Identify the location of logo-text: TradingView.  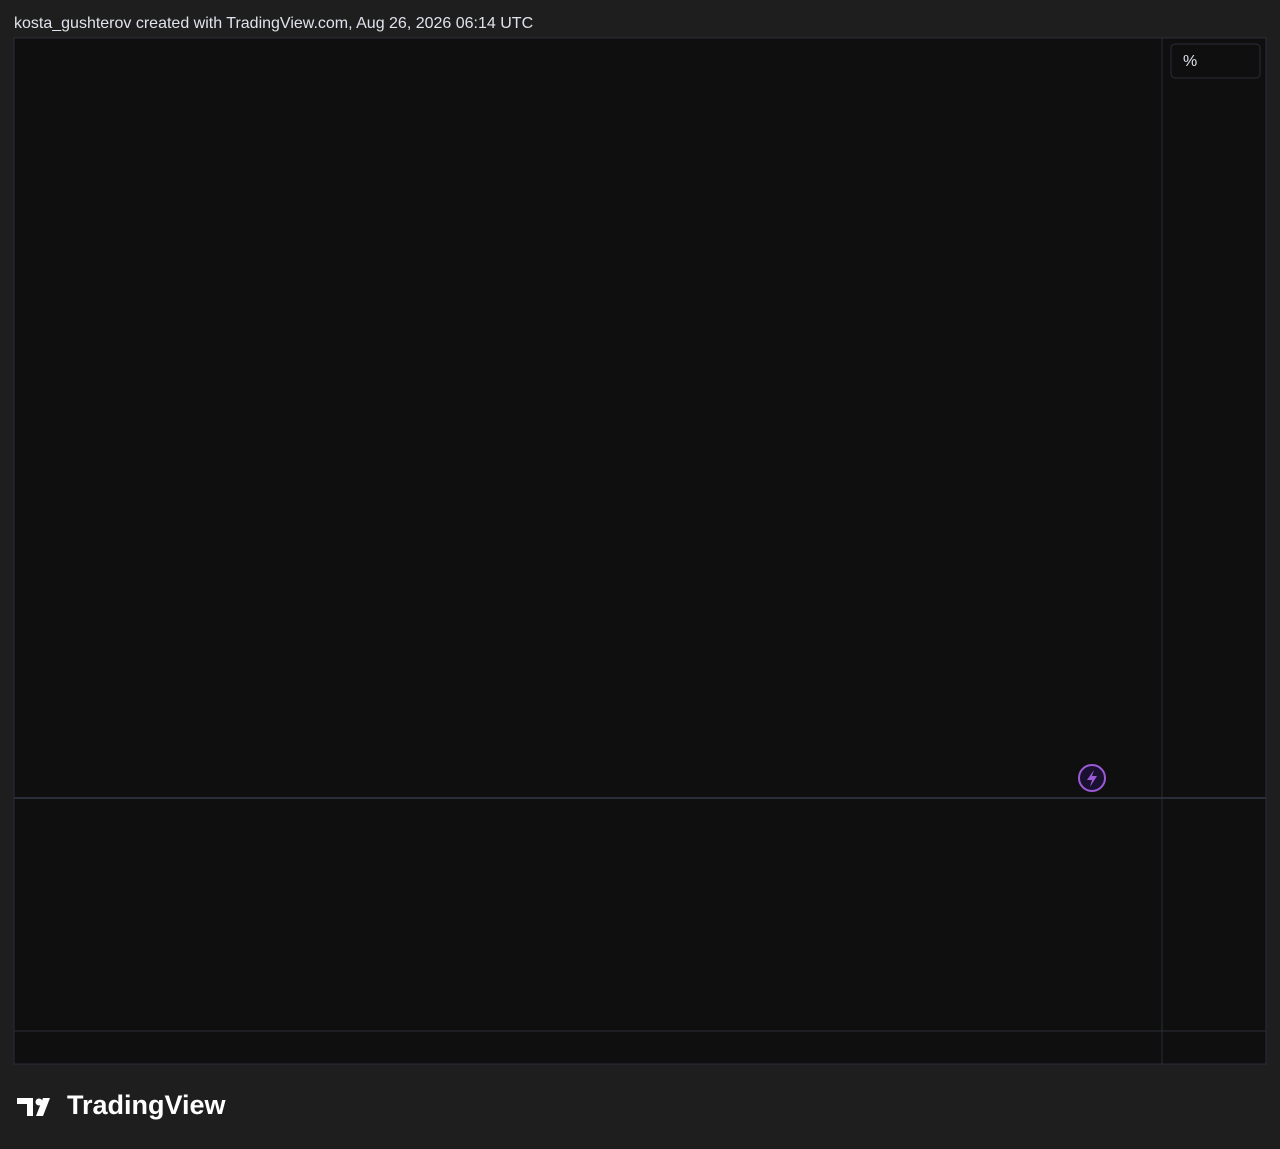
(147, 1105).